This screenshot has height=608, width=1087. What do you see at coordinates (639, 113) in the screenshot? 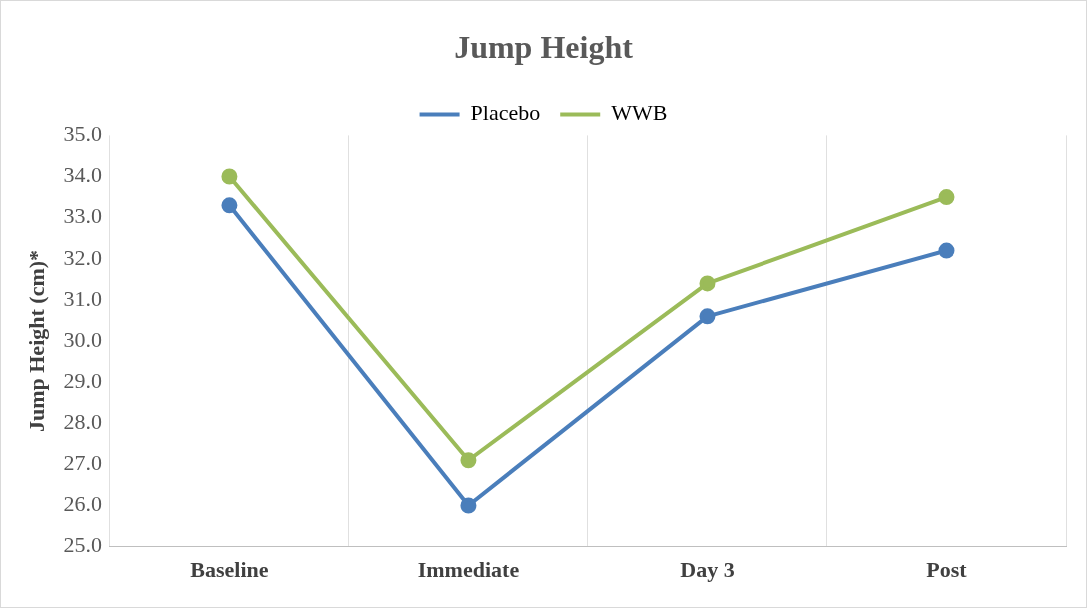
I see `legend-label: WWB` at bounding box center [639, 113].